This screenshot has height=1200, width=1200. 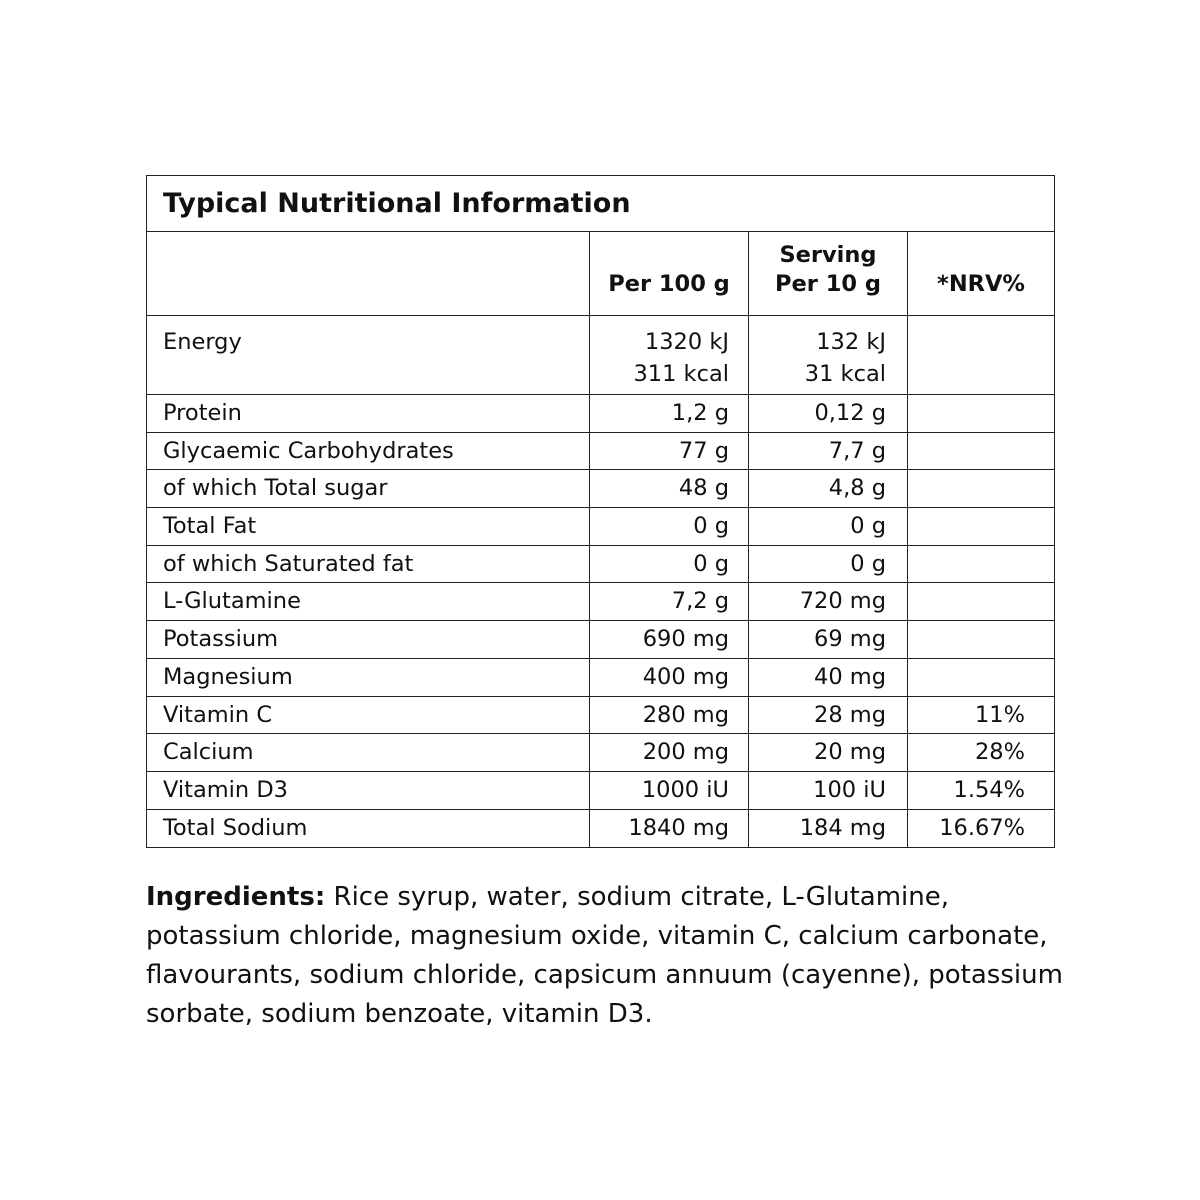 What do you see at coordinates (225, 789) in the screenshot?
I see `row-label: Vitamin D3` at bounding box center [225, 789].